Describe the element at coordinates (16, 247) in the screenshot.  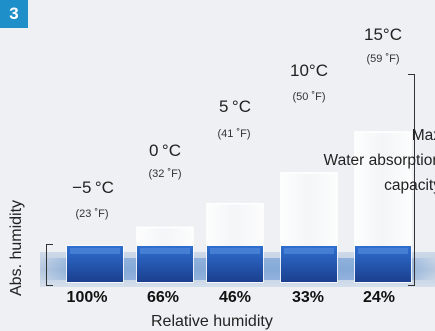
I see `y-axis-label: Abs. humidity` at that location.